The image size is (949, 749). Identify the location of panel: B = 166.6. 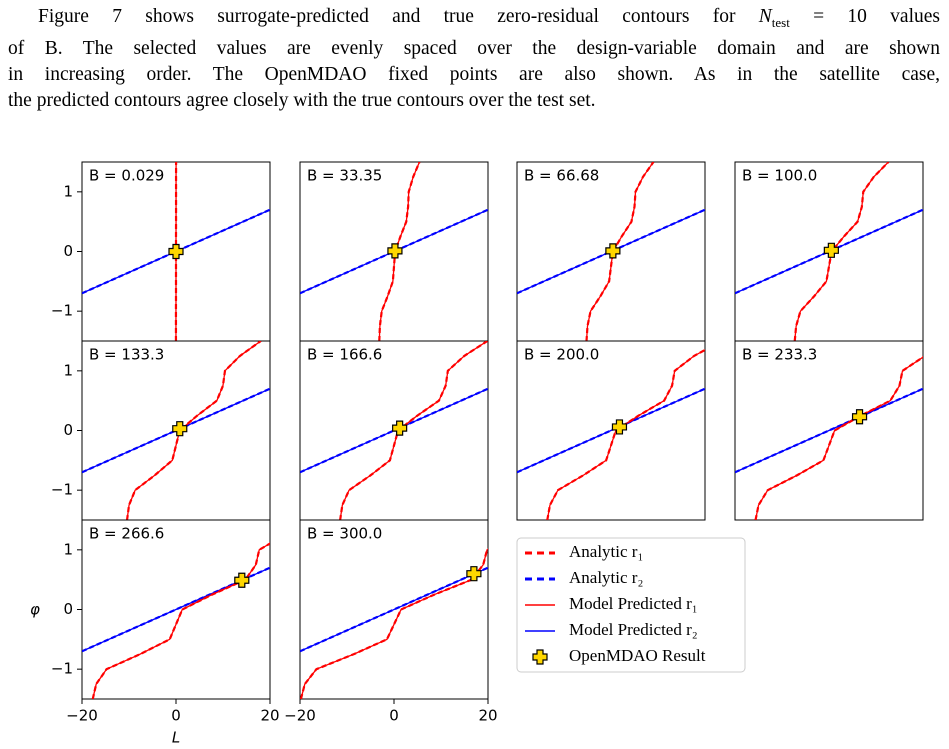
(394, 430).